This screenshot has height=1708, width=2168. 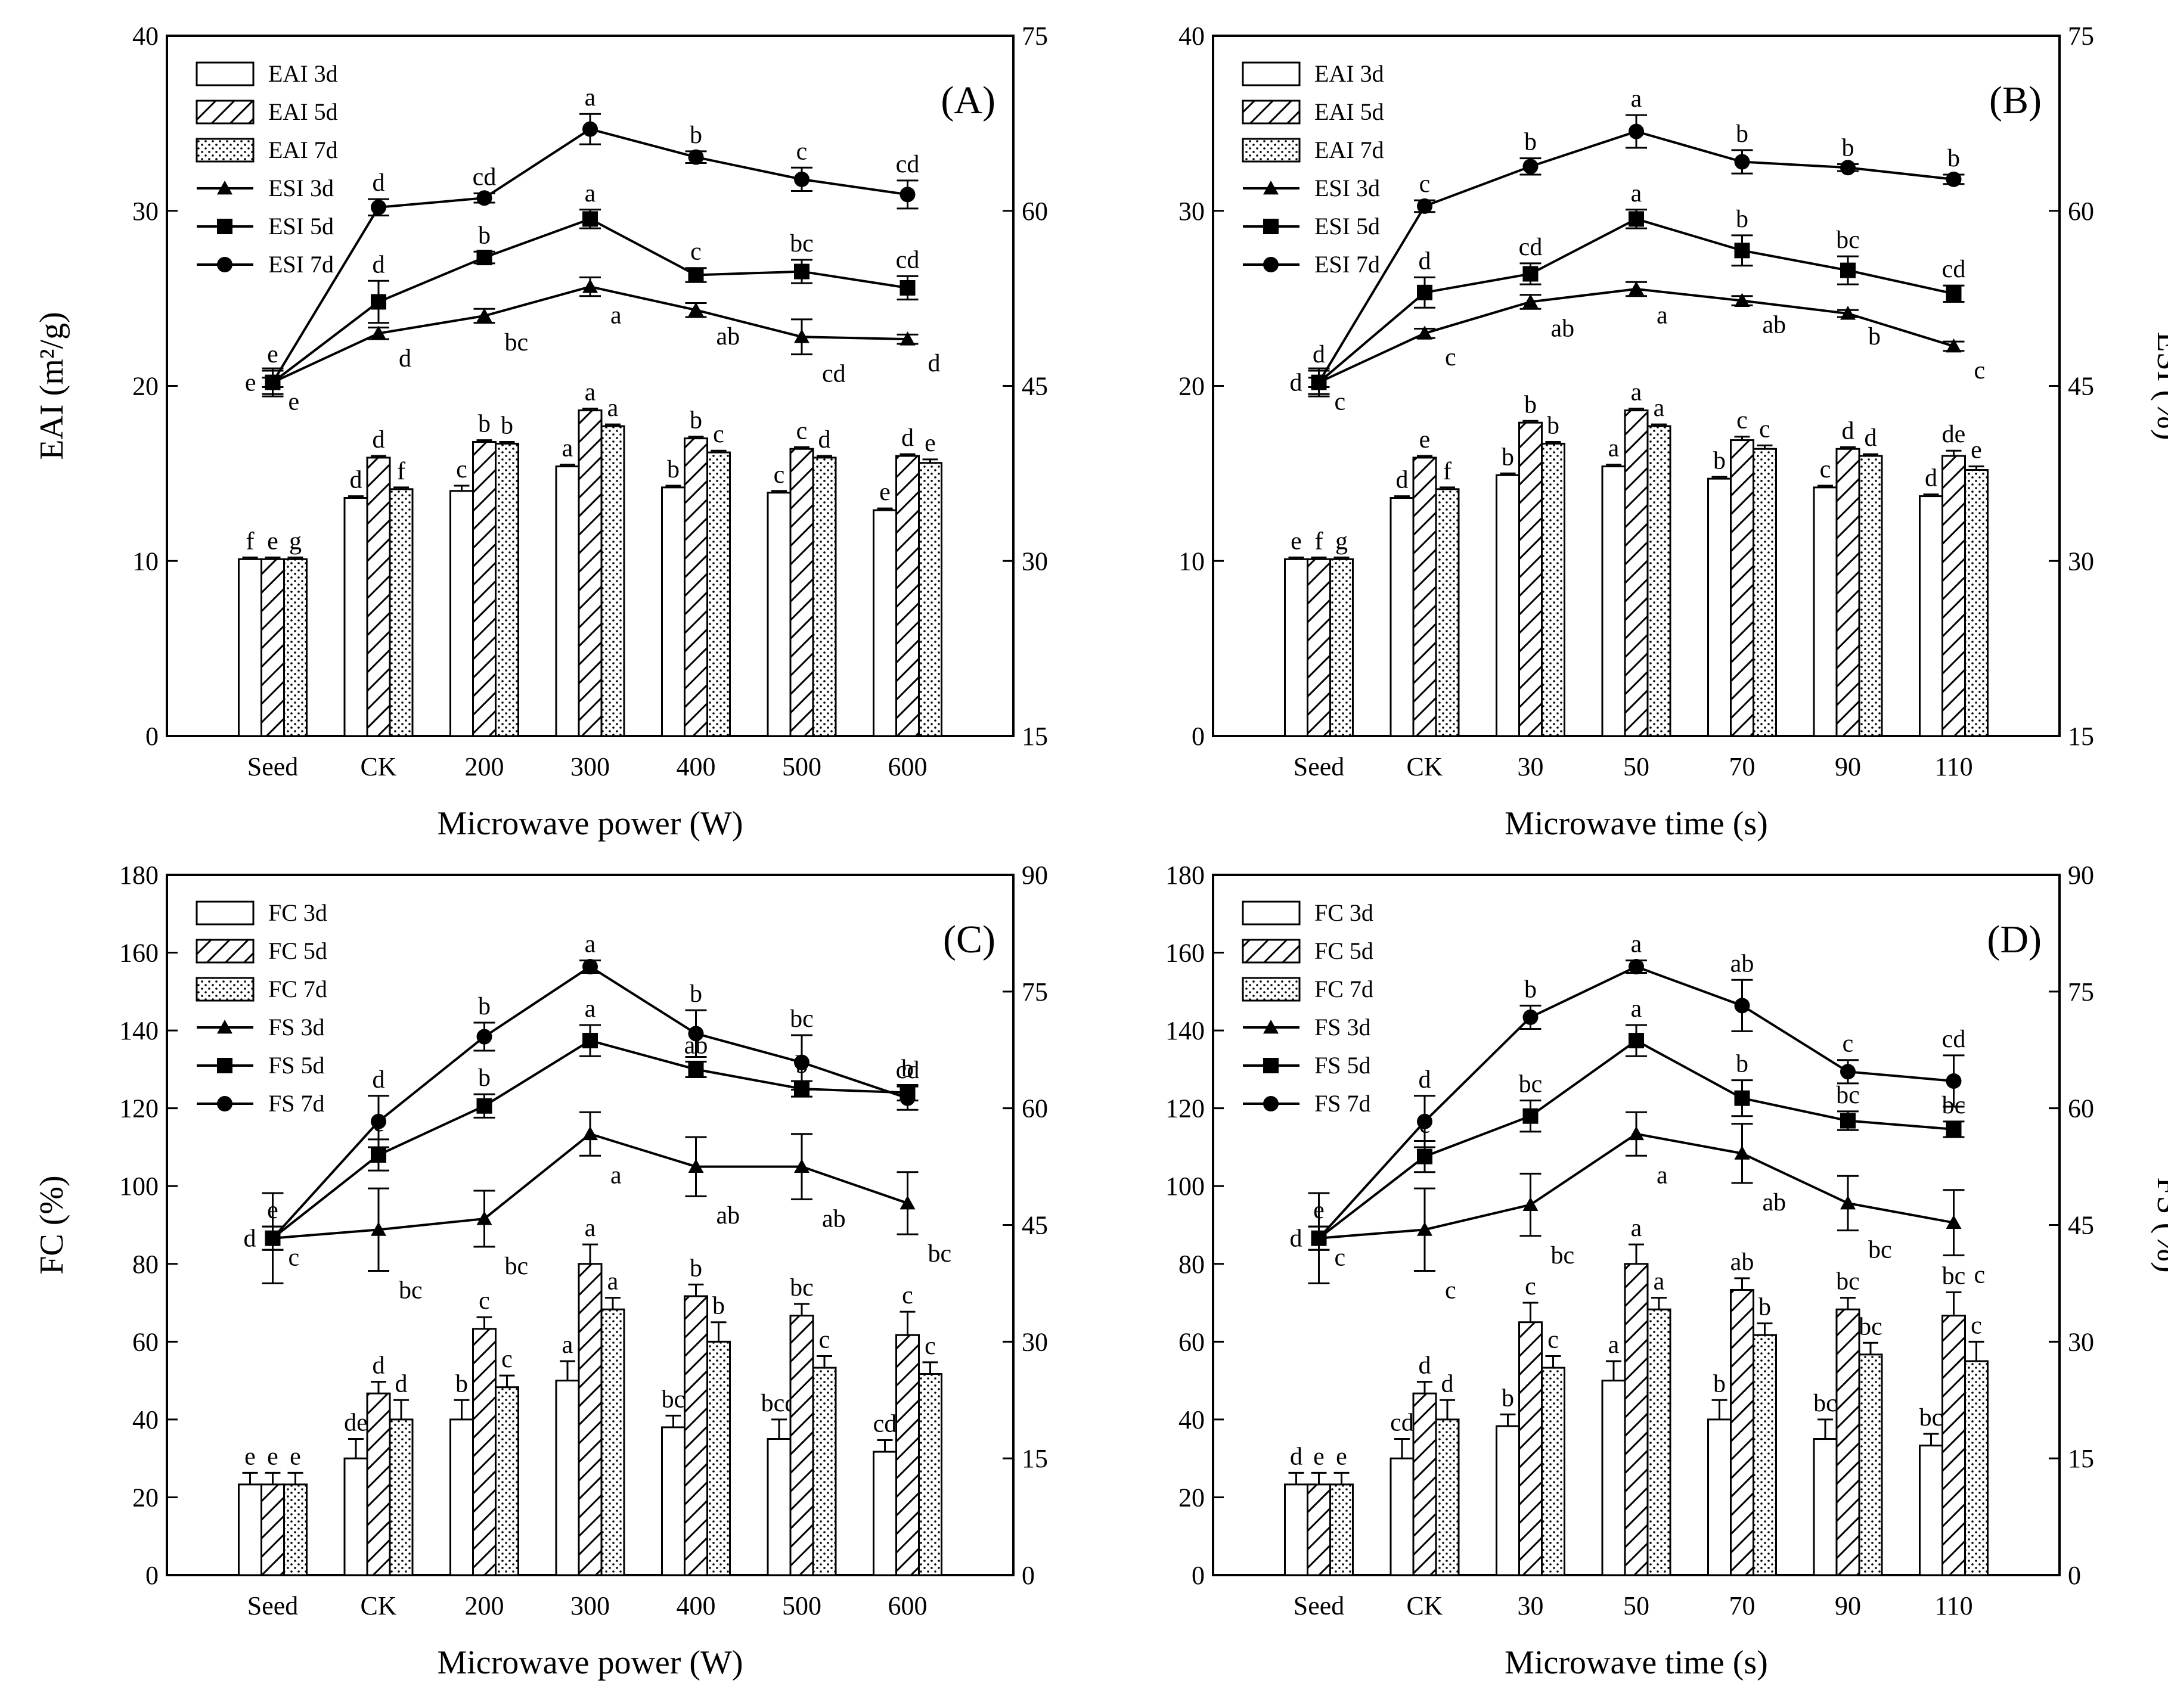 I want to click on x-tick-label-6: 110, so click(x=1953, y=1605).